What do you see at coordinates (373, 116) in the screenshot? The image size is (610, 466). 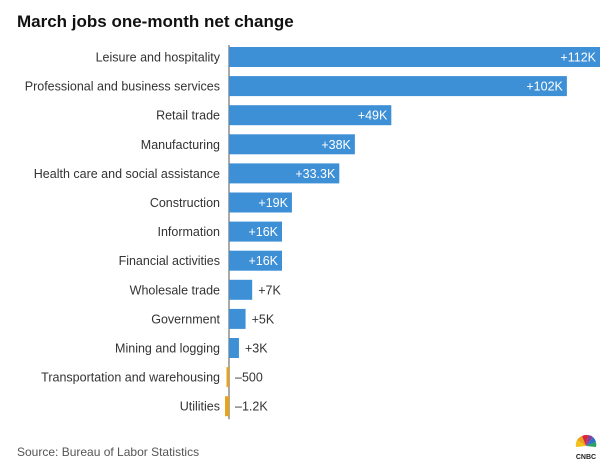 I see `value-label: +49K` at bounding box center [373, 116].